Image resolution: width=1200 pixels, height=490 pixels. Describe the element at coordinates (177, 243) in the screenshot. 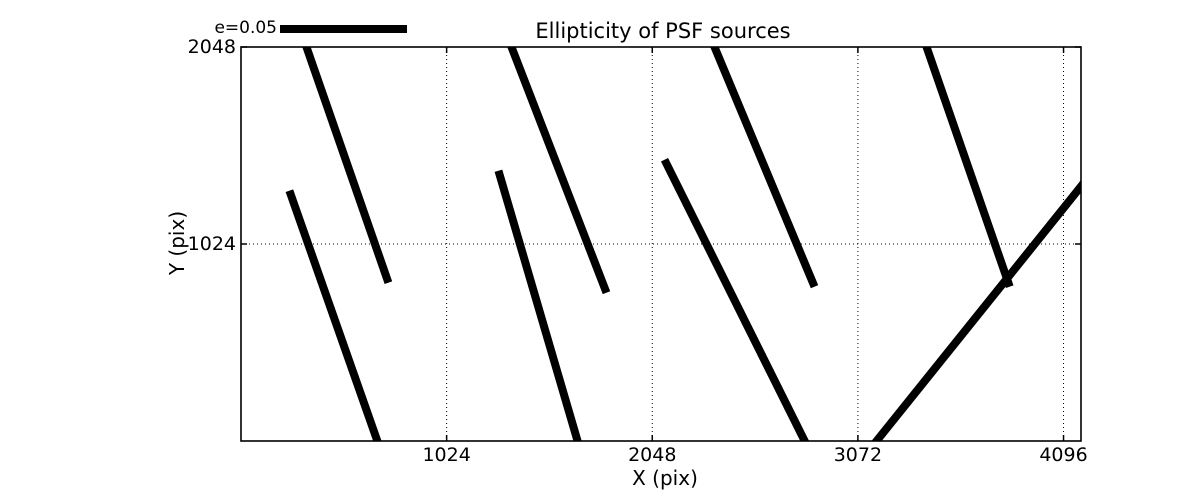

I see `y-axis-label: Y (pix)` at that location.